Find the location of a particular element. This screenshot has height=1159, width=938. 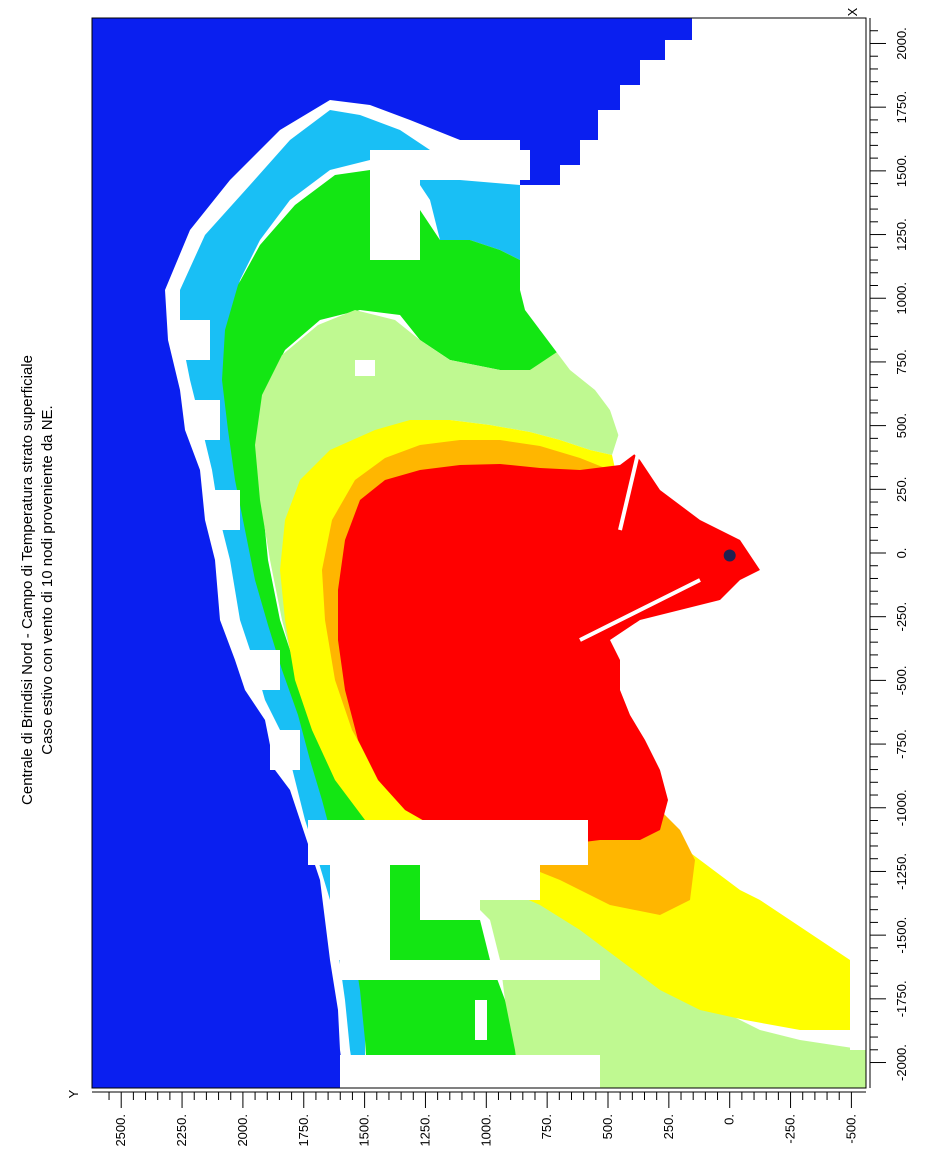

x-tick-label: 250. is located at coordinates (901, 489).